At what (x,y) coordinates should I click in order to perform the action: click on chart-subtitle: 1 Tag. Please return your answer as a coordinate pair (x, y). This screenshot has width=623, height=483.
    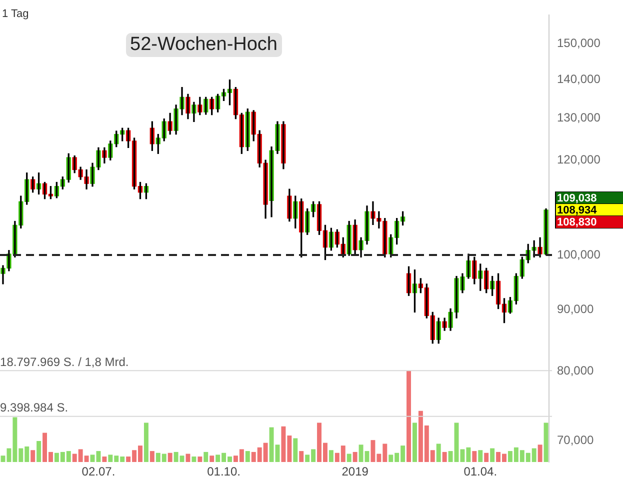
    Looking at the image, I should click on (15, 14).